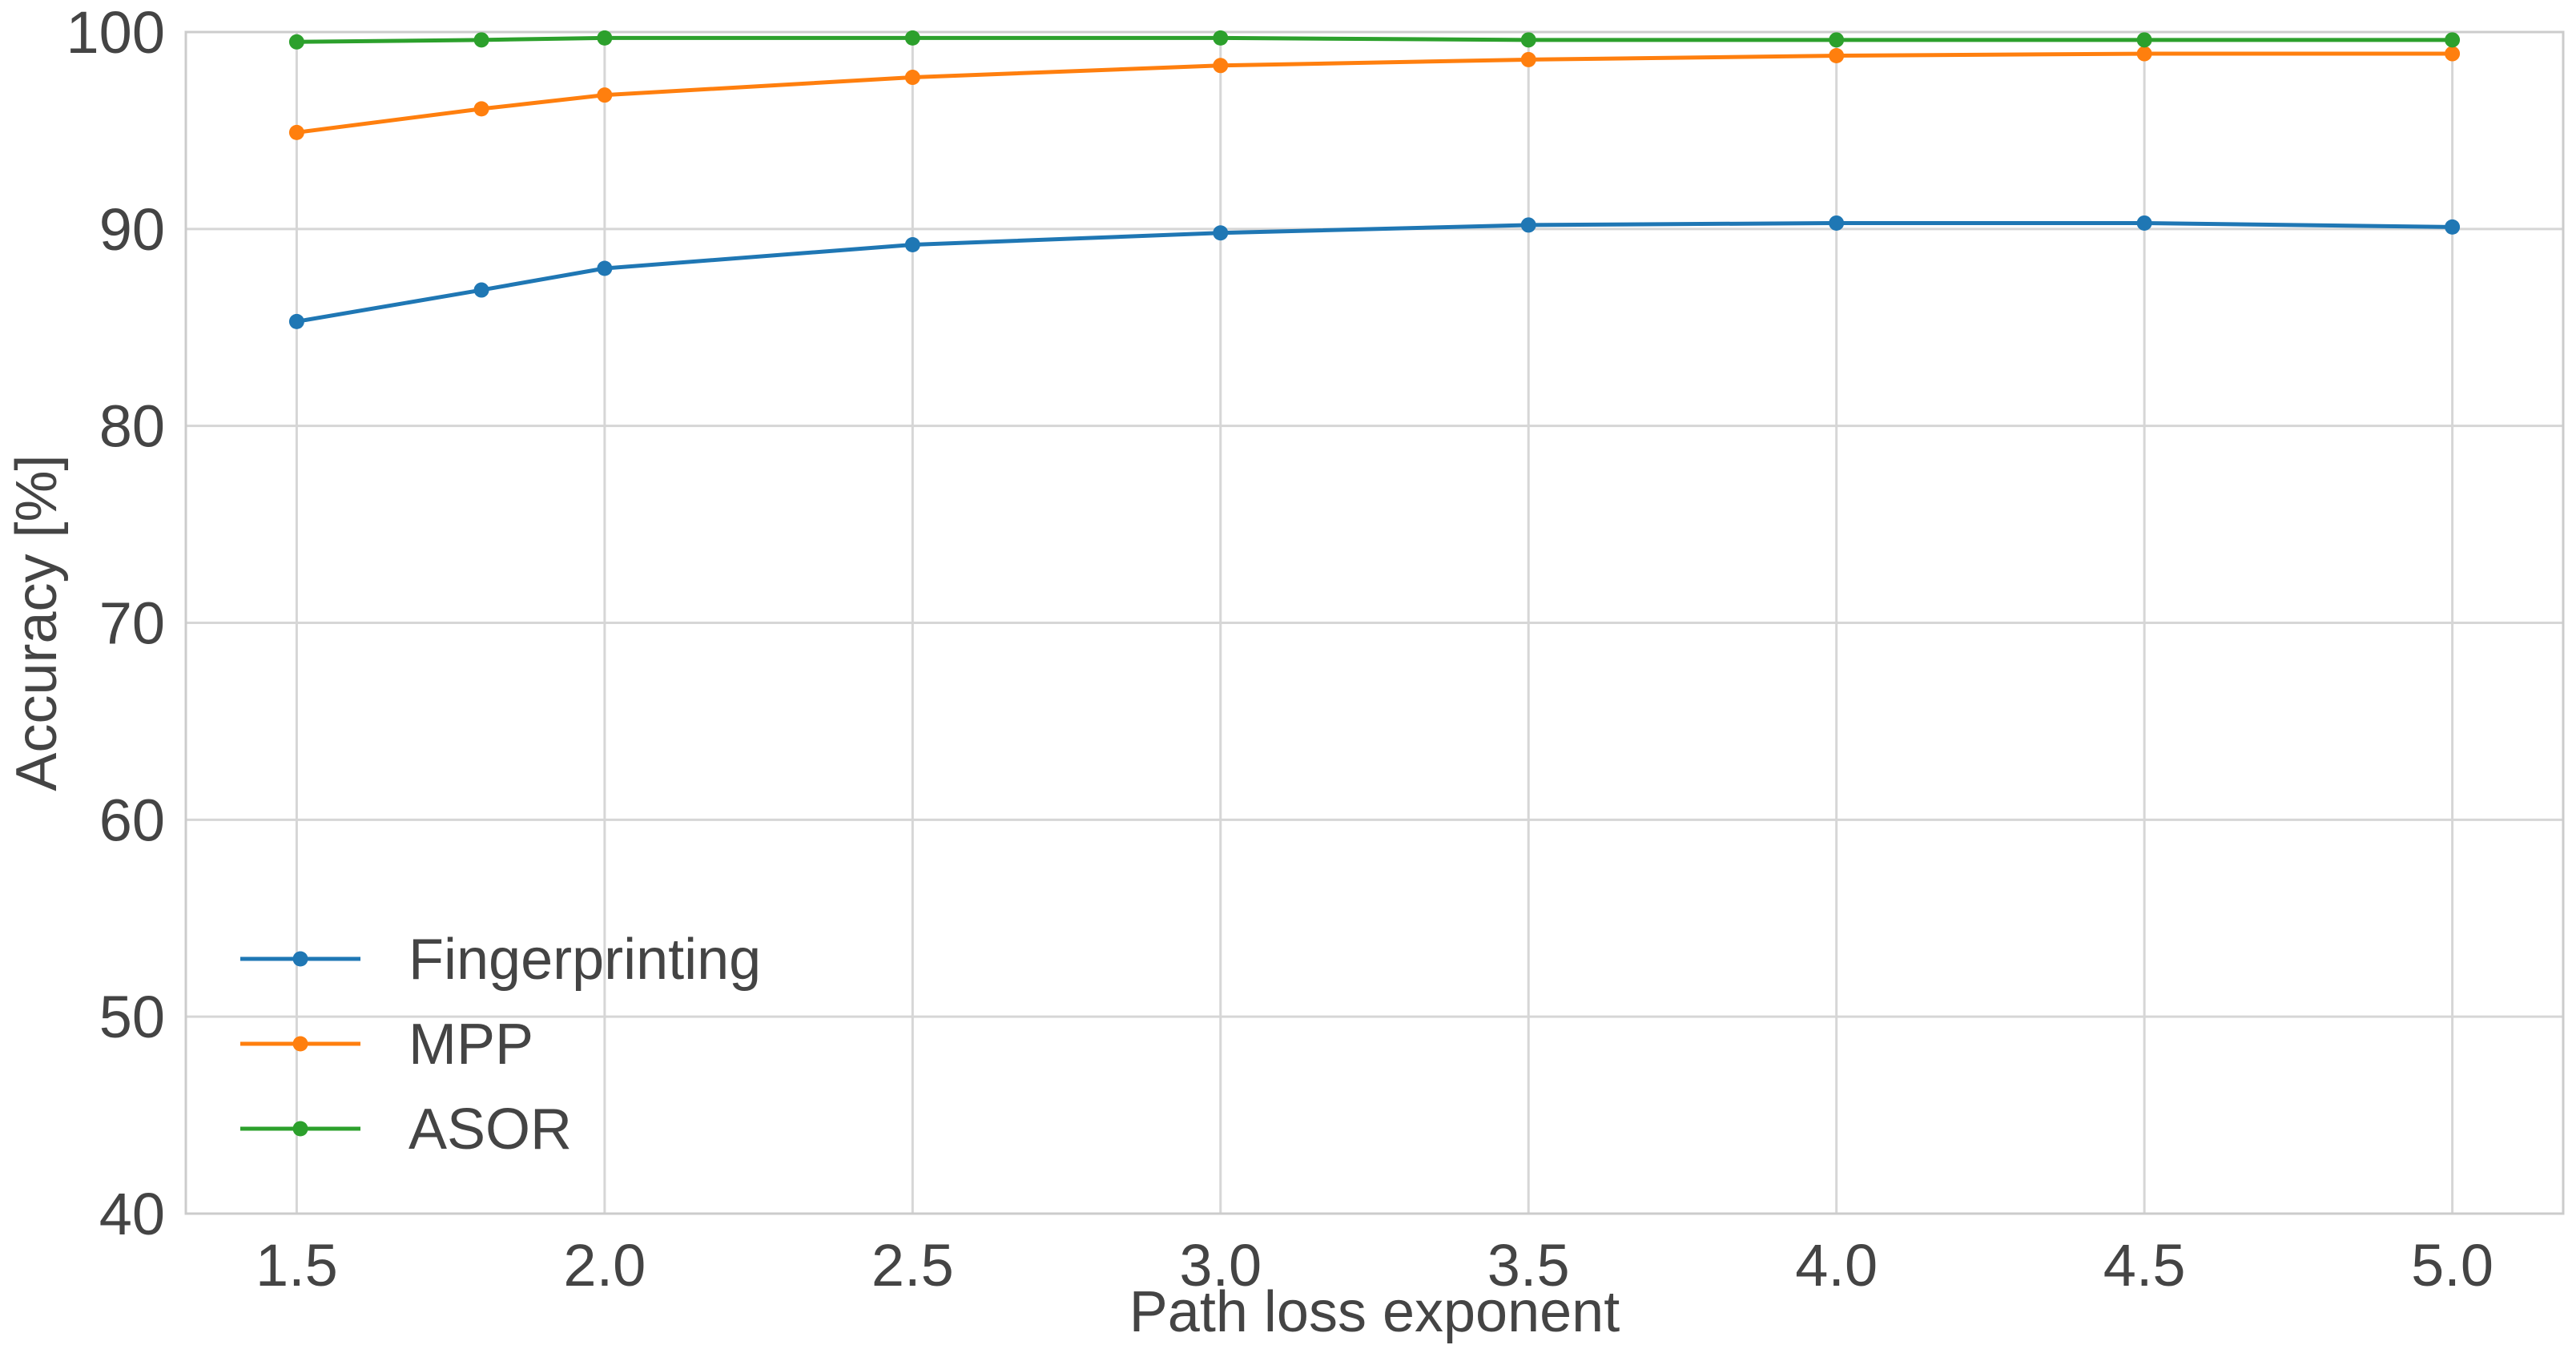 This screenshot has height=1353, width=2576. I want to click on legend-item: Fingerprinting, so click(500, 960).